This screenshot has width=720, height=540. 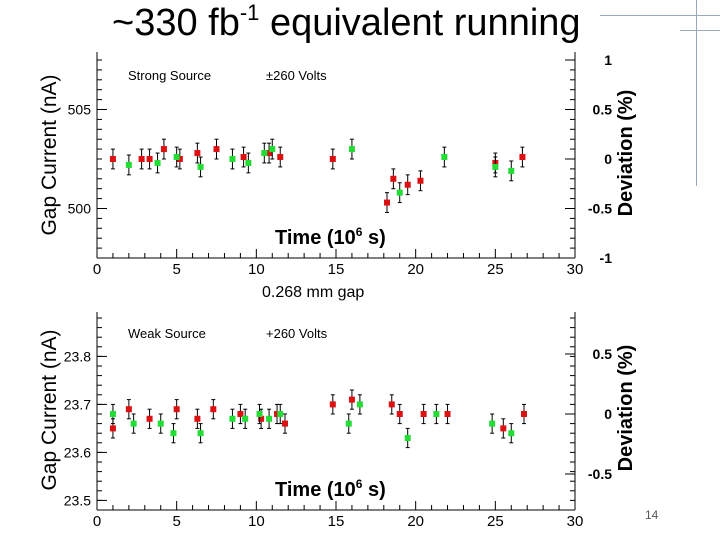 What do you see at coordinates (167, 333) in the screenshot?
I see `panel-annotation-source: Weak Source` at bounding box center [167, 333].